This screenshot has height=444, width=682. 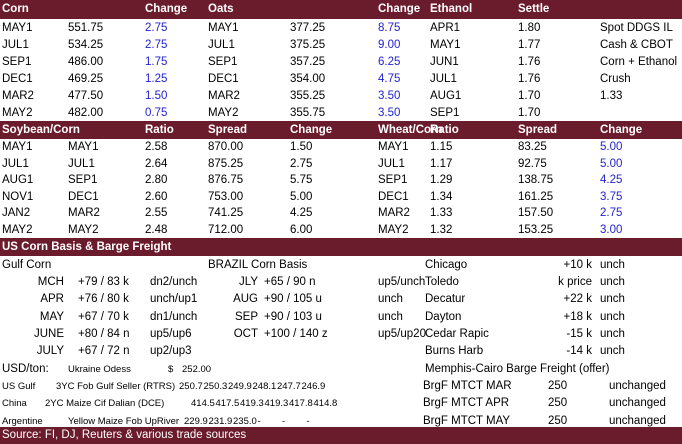 I want to click on barge-value: 250, so click(x=558, y=386).